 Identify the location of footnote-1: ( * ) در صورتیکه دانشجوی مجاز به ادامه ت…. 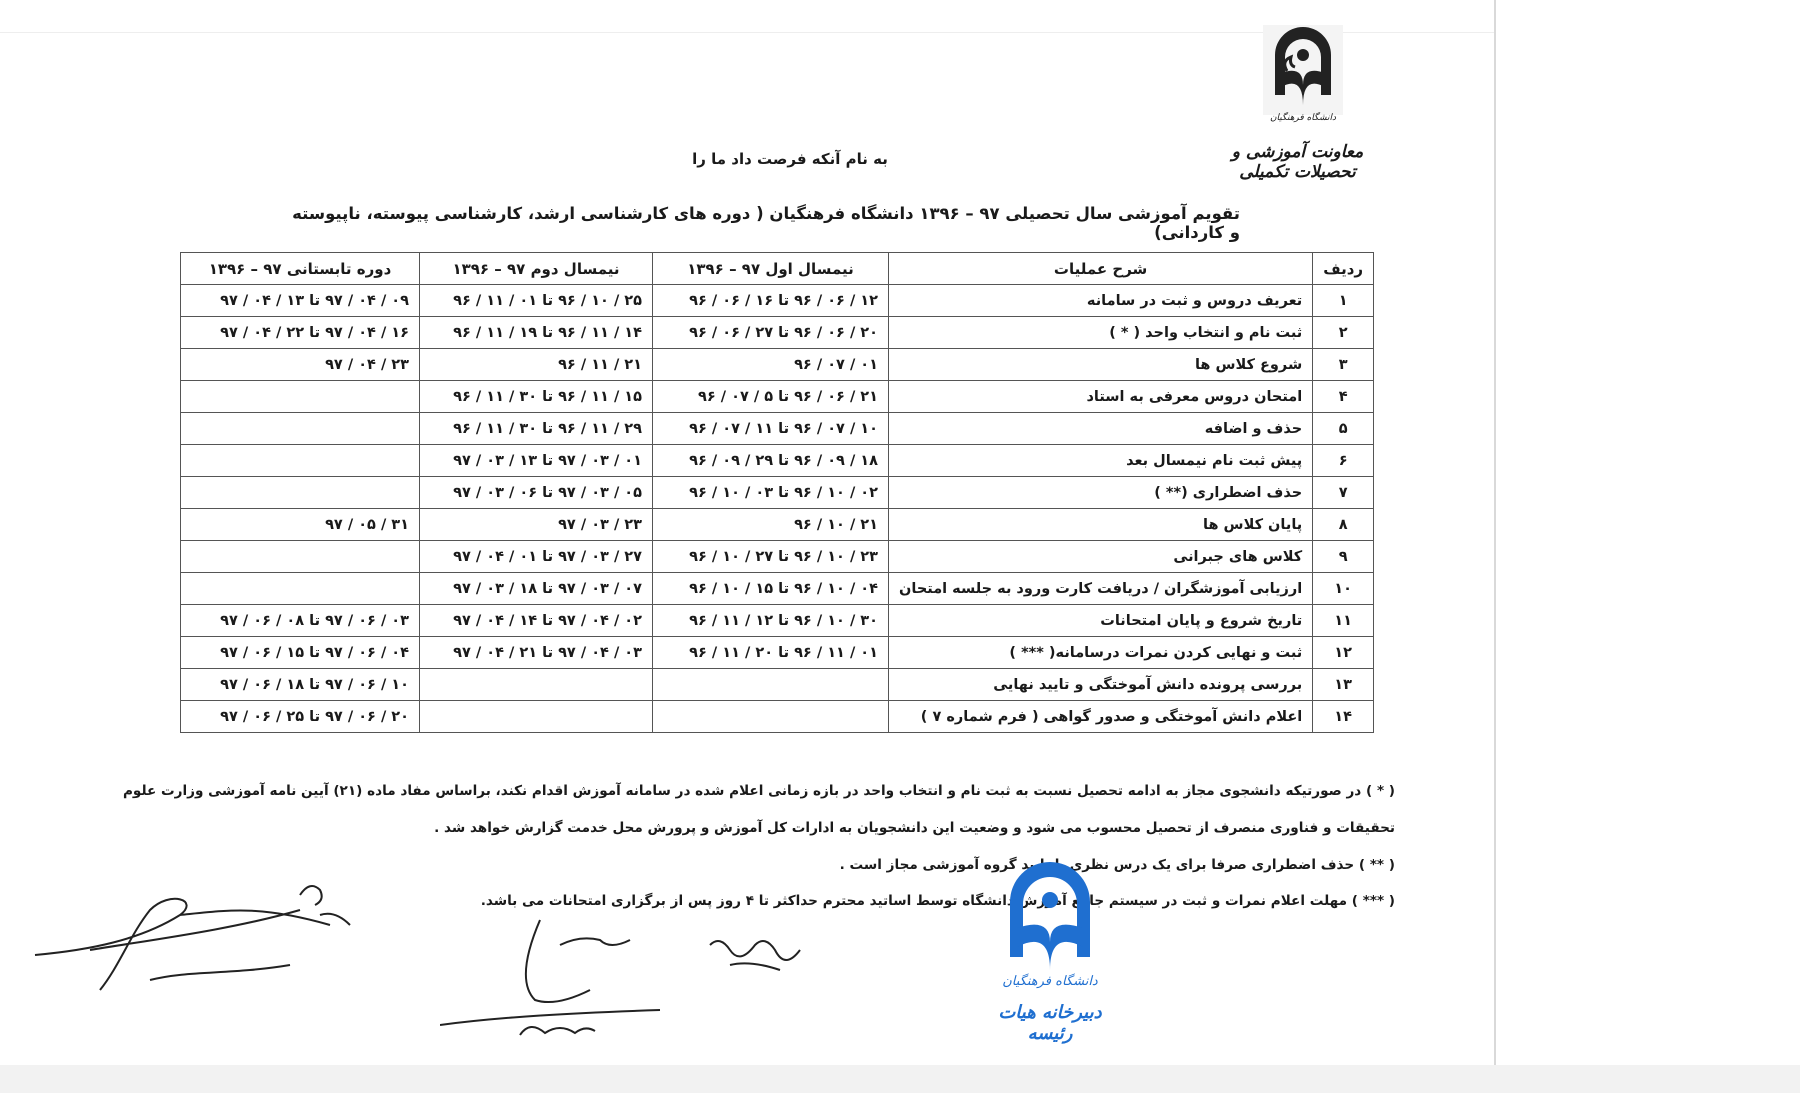
(758, 791).